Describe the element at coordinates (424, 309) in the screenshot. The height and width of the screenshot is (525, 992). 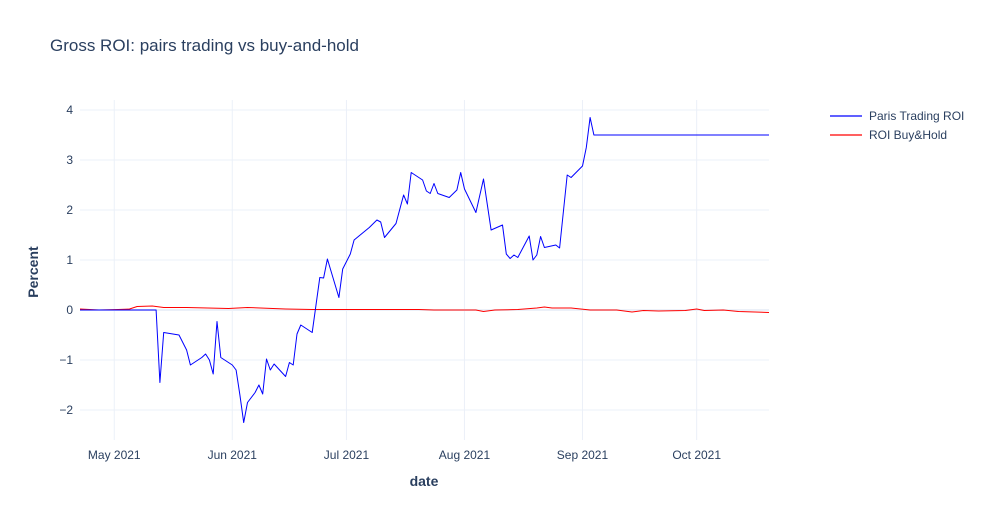
I see `series-line-roi-buy-and-hold` at that location.